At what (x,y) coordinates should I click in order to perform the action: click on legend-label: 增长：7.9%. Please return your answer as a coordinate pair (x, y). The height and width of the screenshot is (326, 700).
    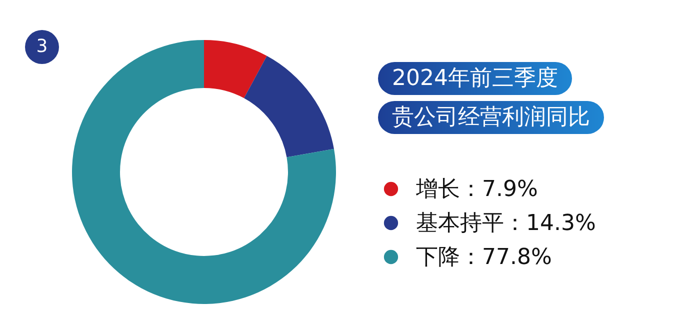
    Looking at the image, I should click on (476, 189).